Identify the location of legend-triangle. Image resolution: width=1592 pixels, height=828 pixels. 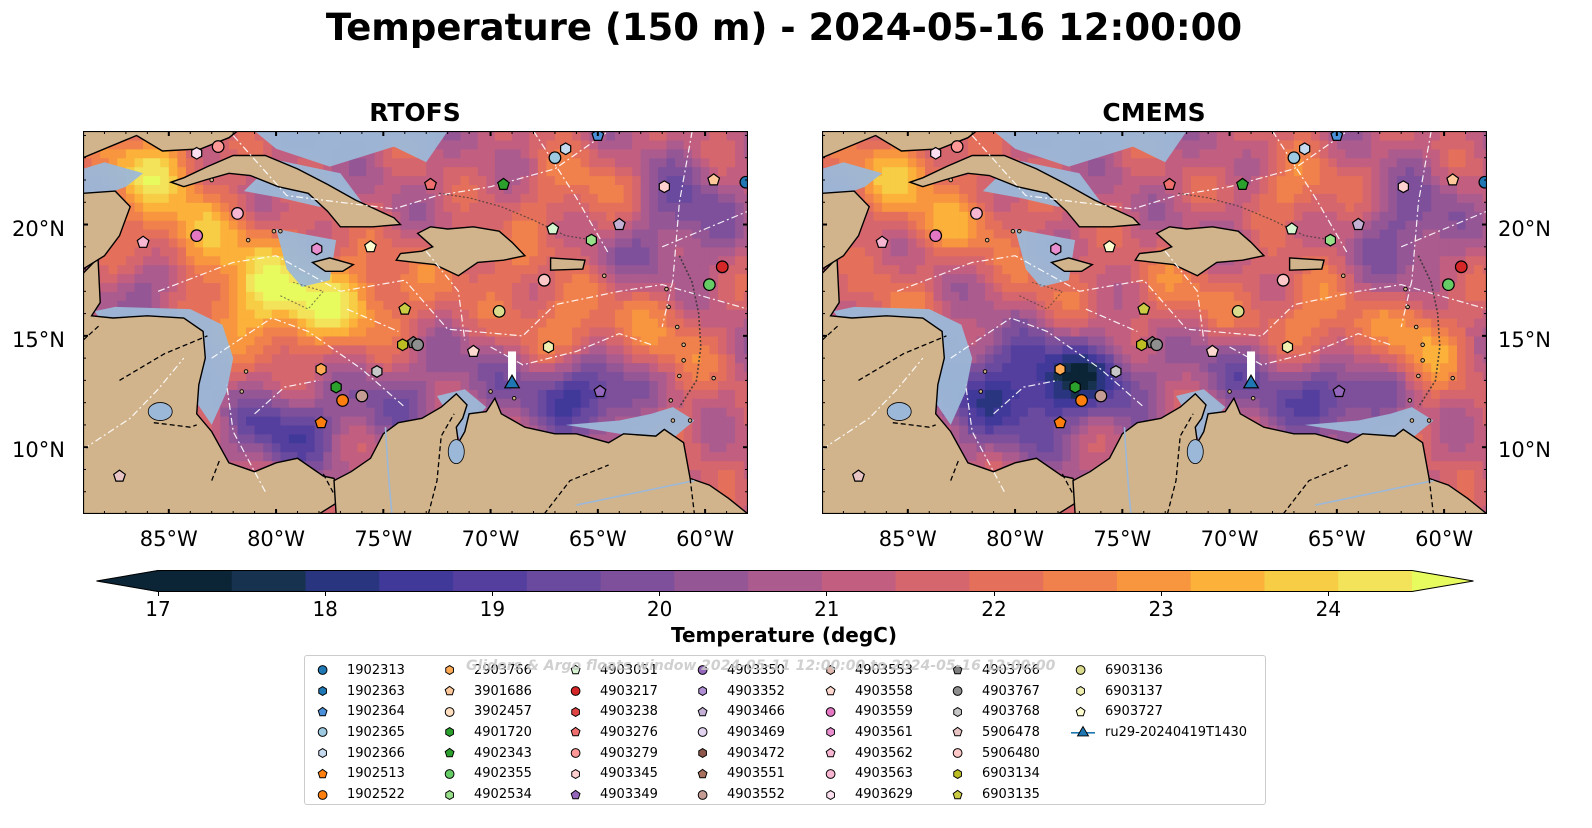
(1083, 731).